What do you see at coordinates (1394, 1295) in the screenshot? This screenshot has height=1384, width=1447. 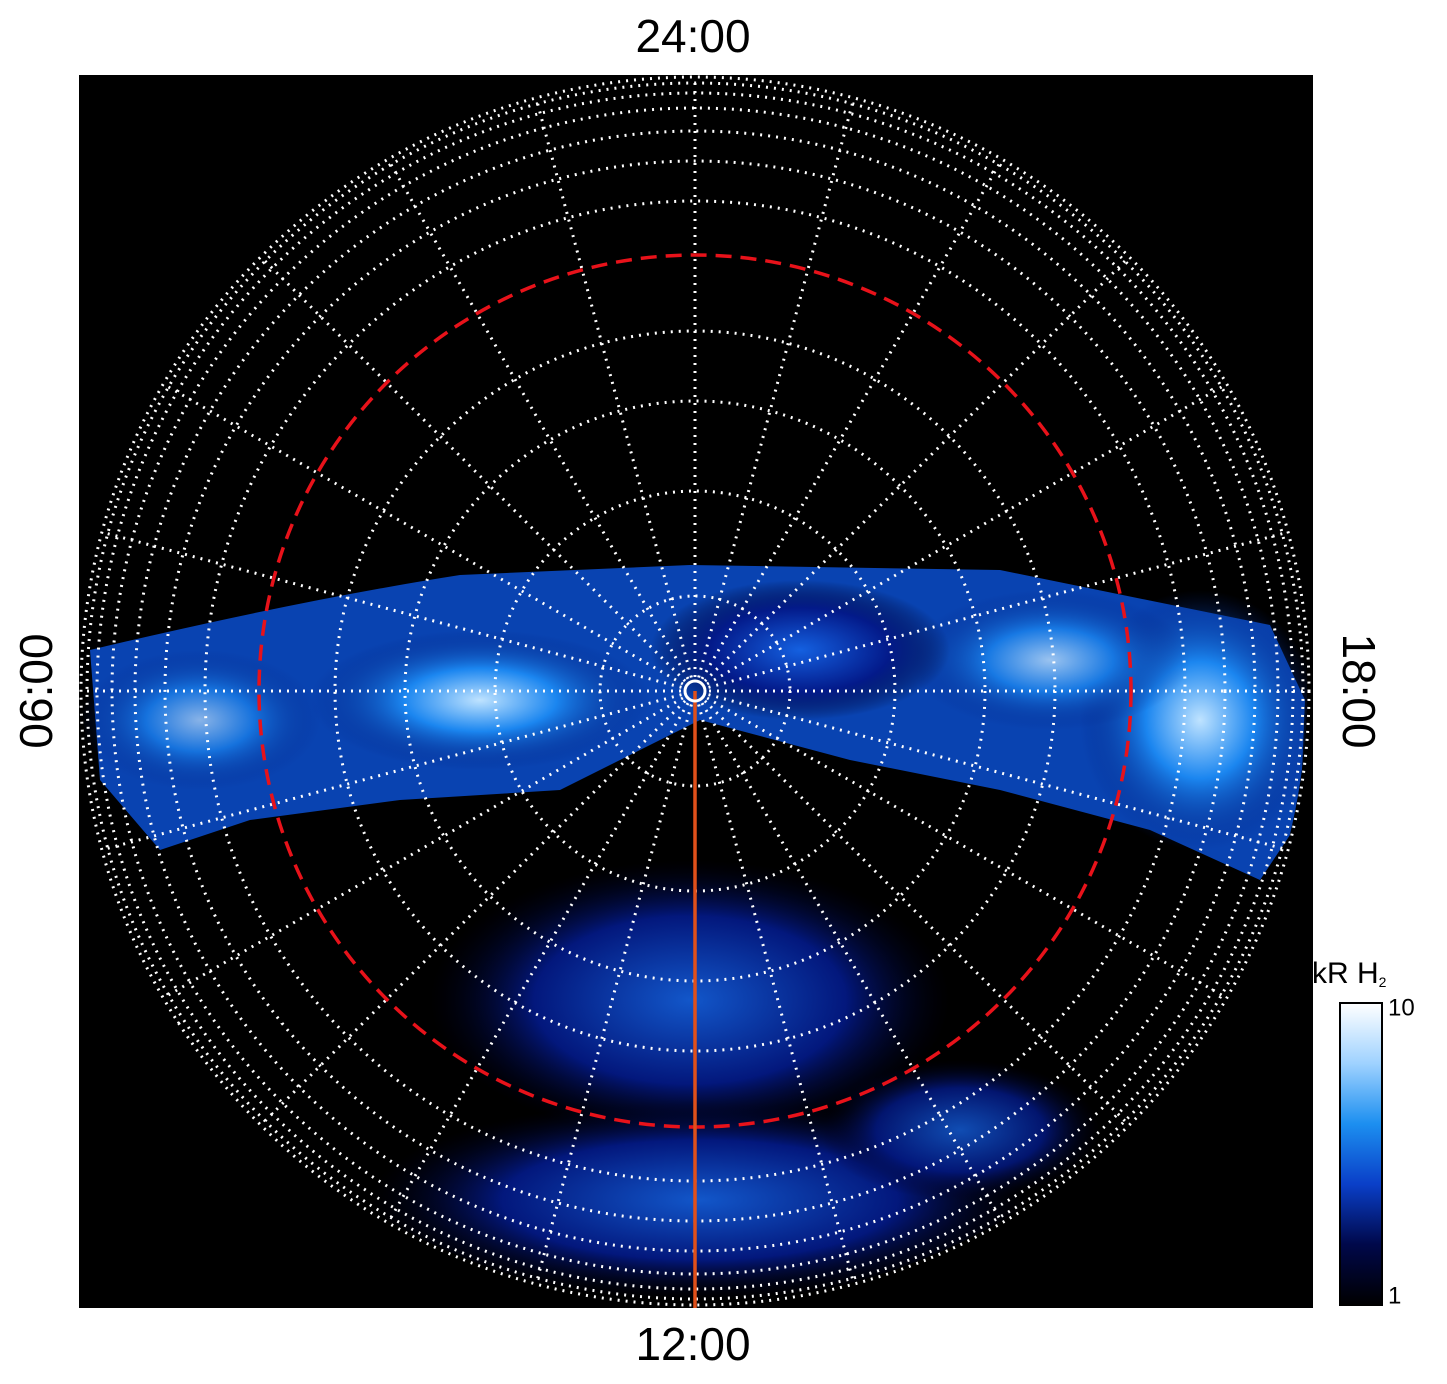 I see `colorbar-tick-label: 1` at bounding box center [1394, 1295].